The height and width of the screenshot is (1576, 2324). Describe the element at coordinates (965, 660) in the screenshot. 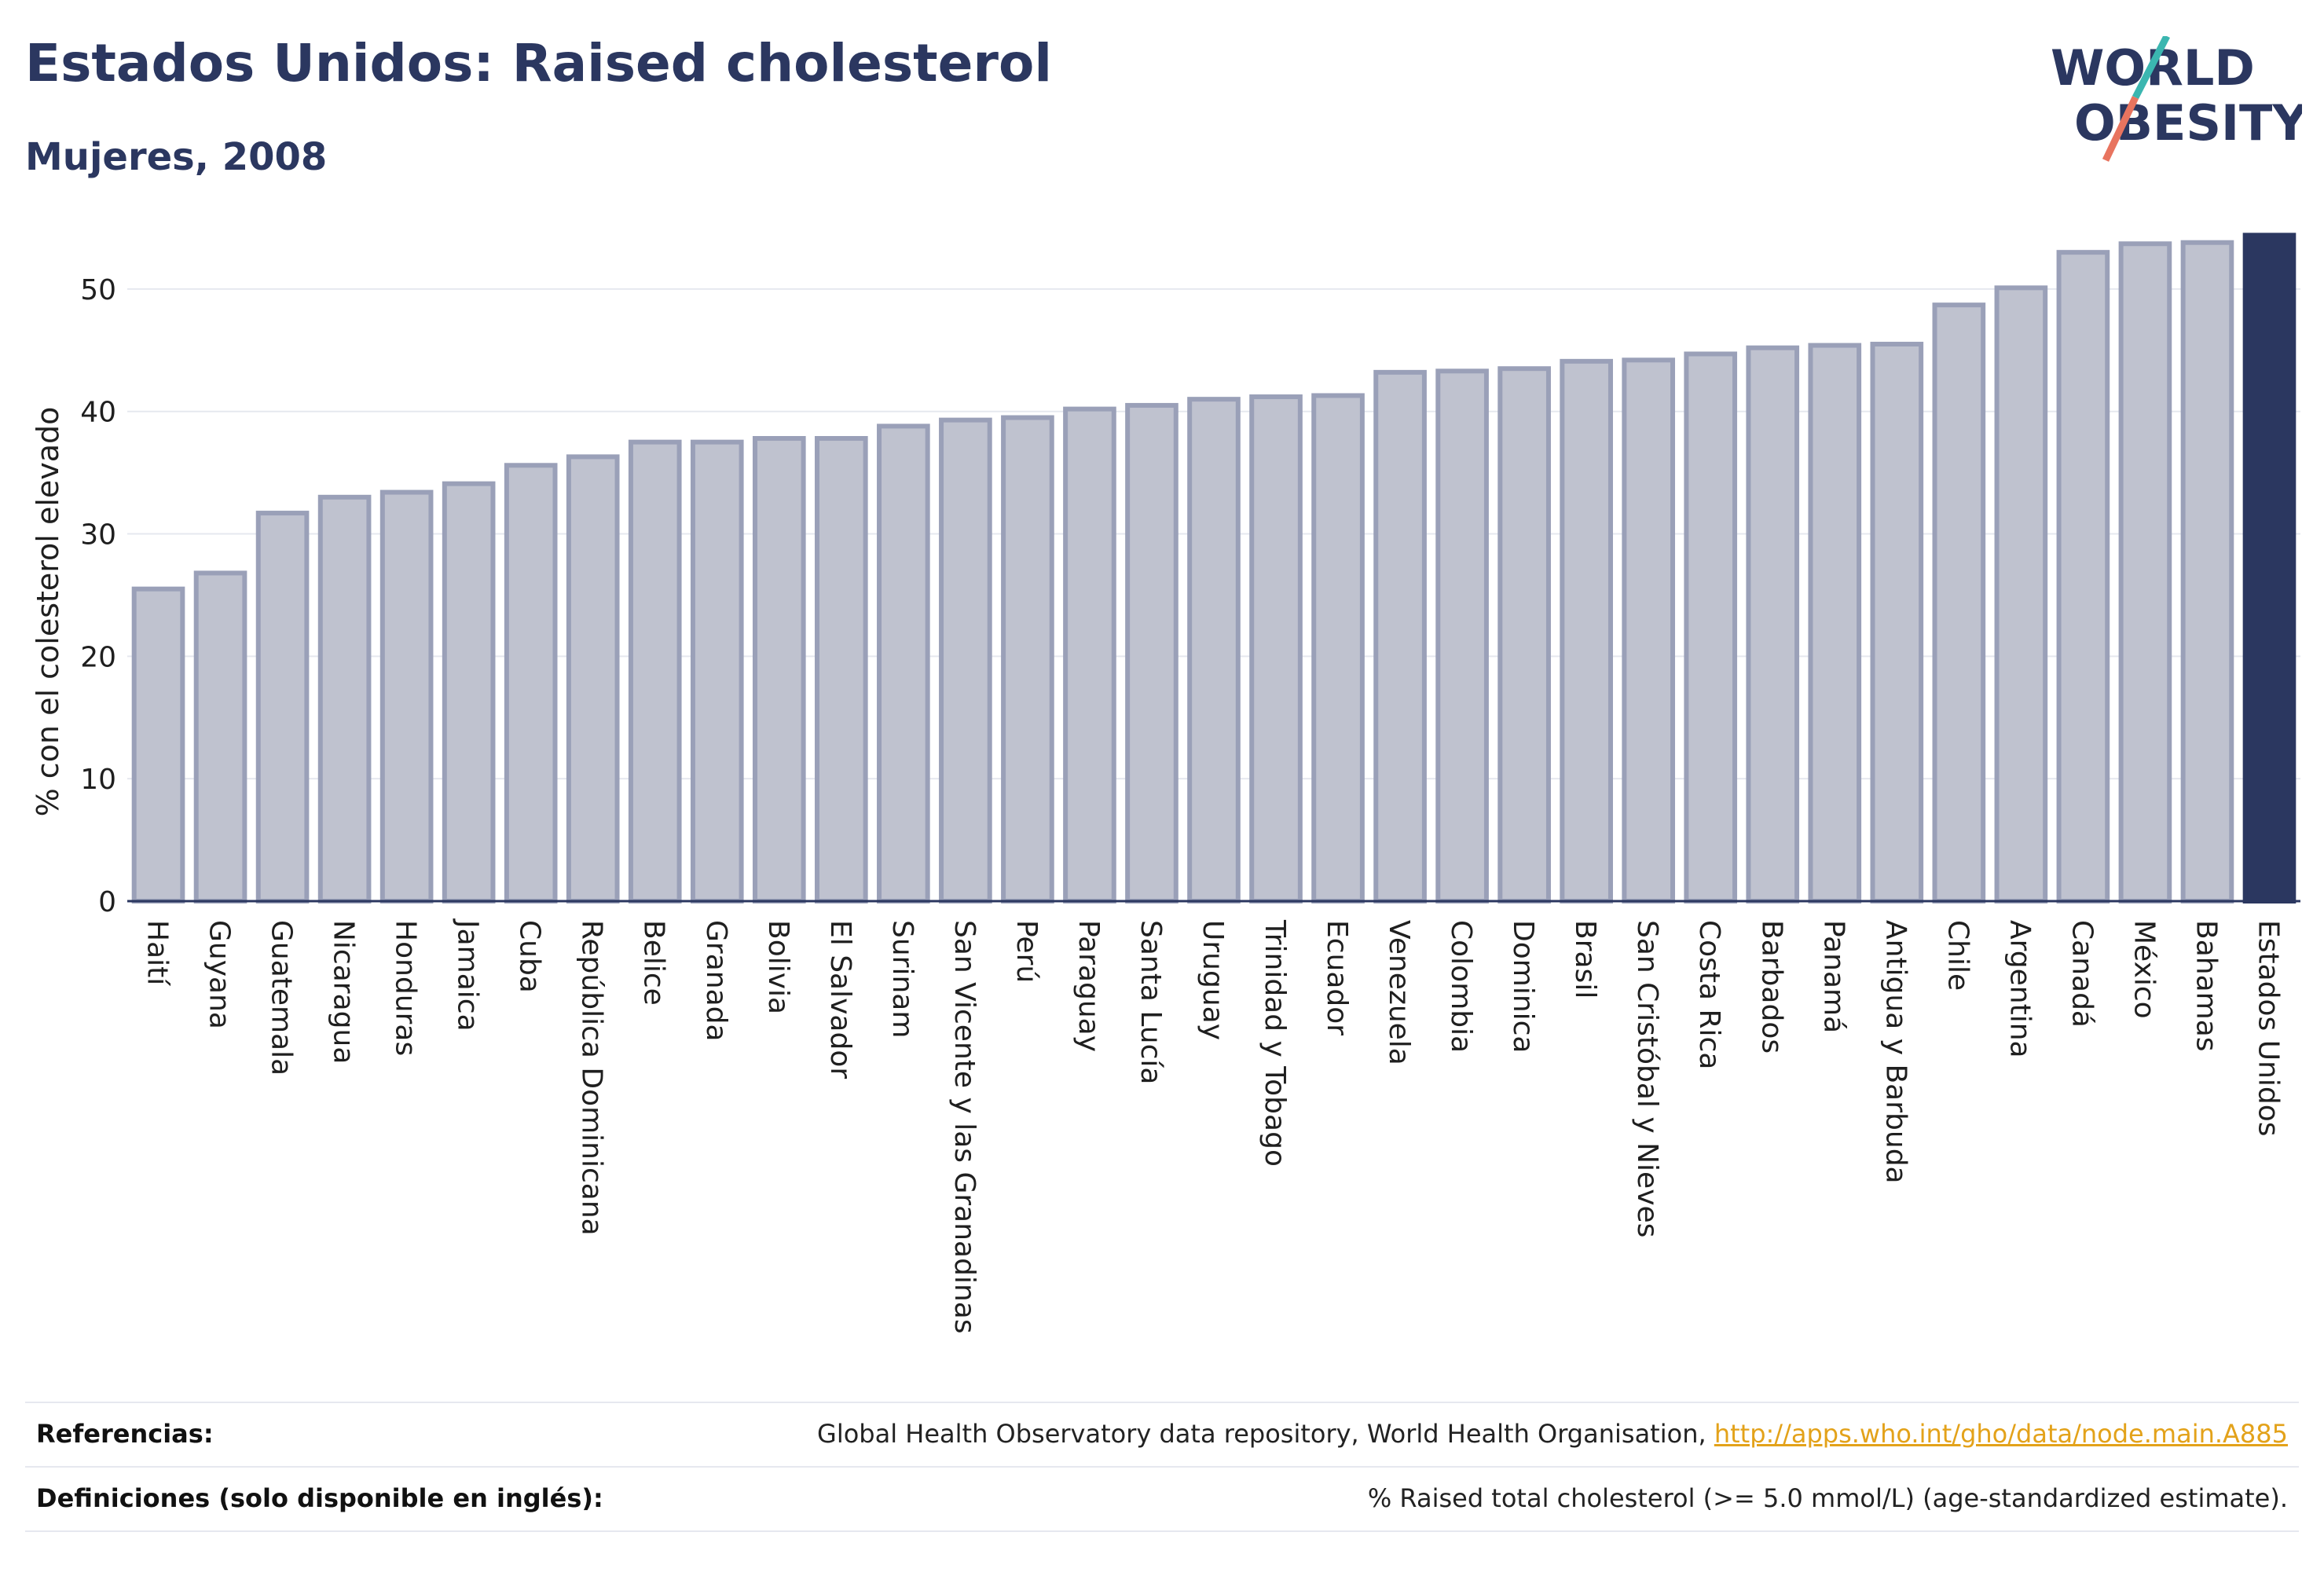

I see `bar-san-vicente-y-las-granadinas` at that location.